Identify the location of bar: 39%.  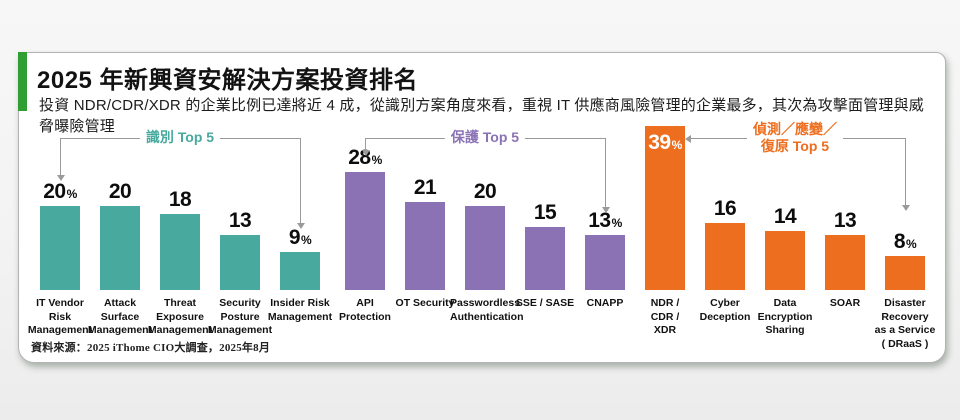
(665, 208).